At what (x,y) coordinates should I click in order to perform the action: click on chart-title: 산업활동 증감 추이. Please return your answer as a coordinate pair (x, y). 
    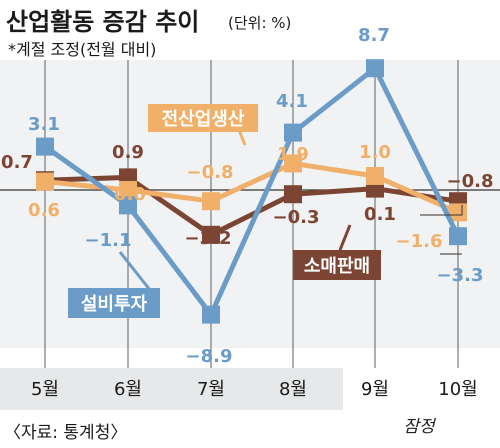
    Looking at the image, I should click on (102, 22).